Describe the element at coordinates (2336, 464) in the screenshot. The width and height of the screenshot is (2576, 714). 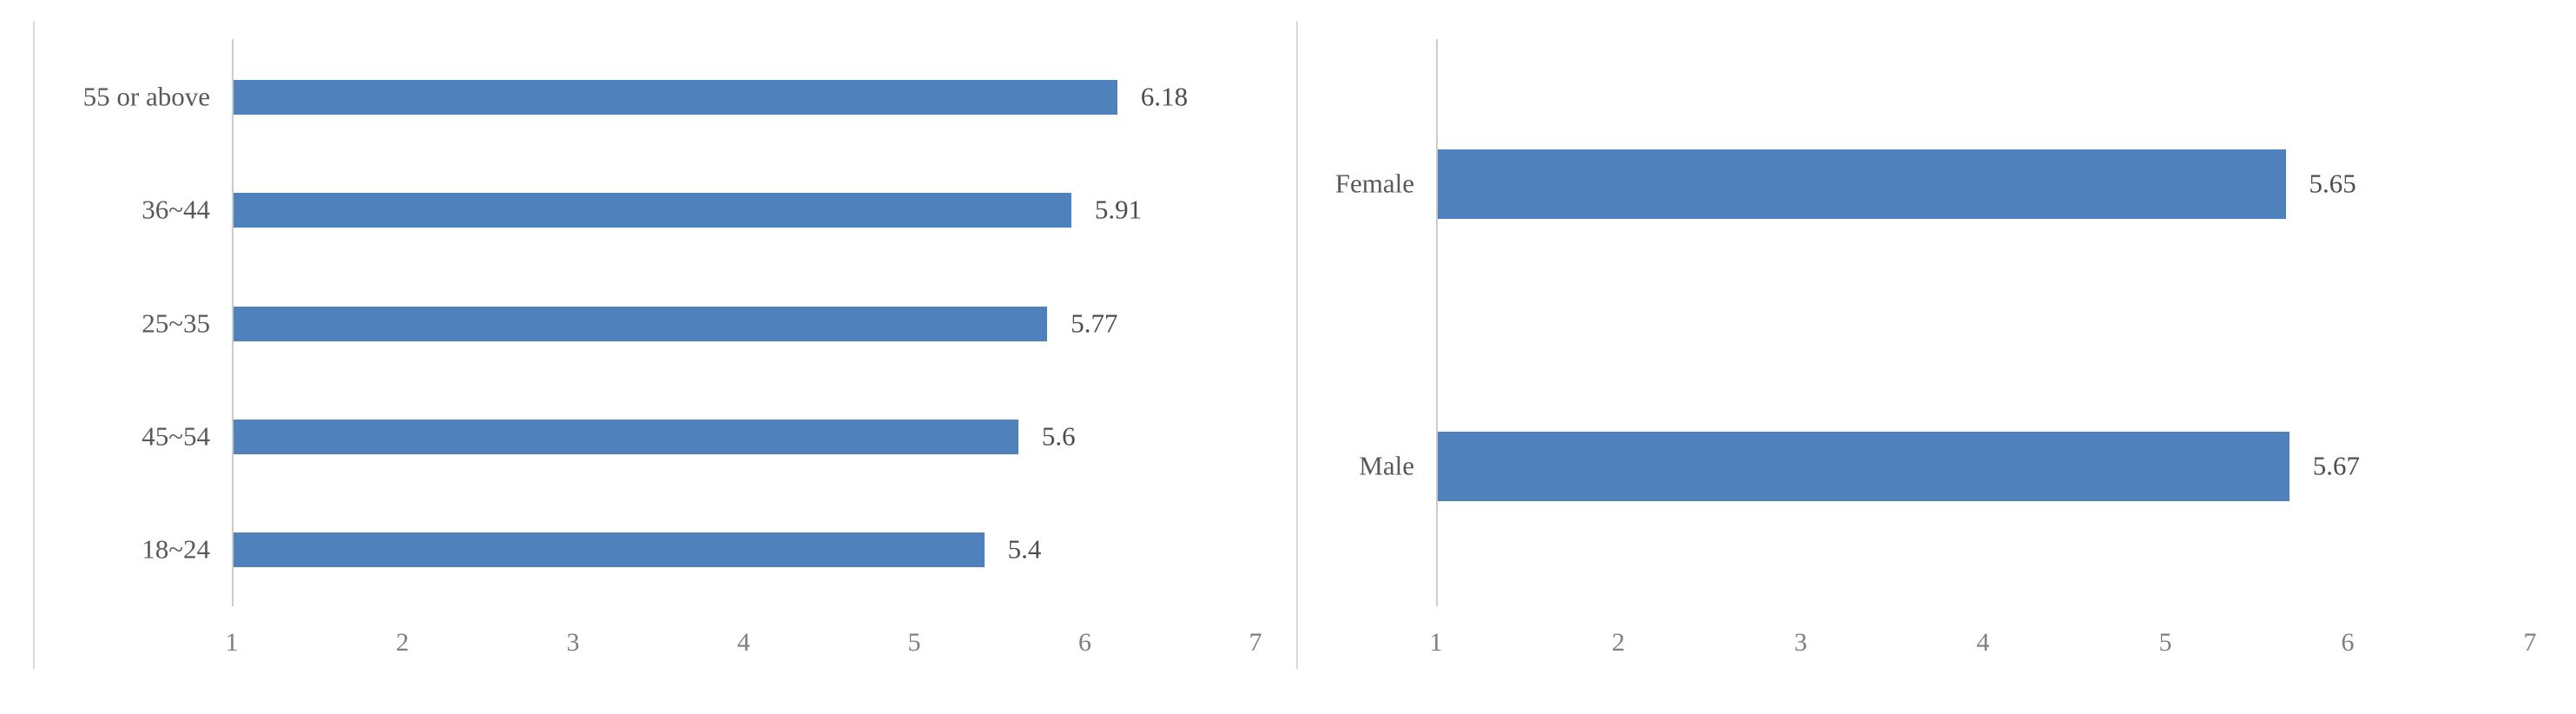
I see `value-label-male: 5.67` at that location.